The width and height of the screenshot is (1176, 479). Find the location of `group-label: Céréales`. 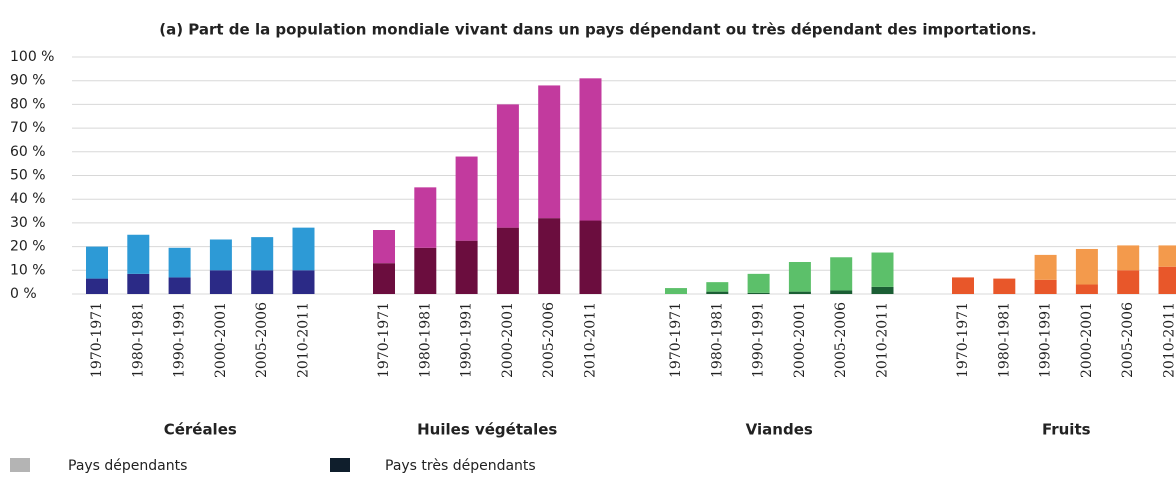

group-label: Céréales is located at coordinates (200, 430).